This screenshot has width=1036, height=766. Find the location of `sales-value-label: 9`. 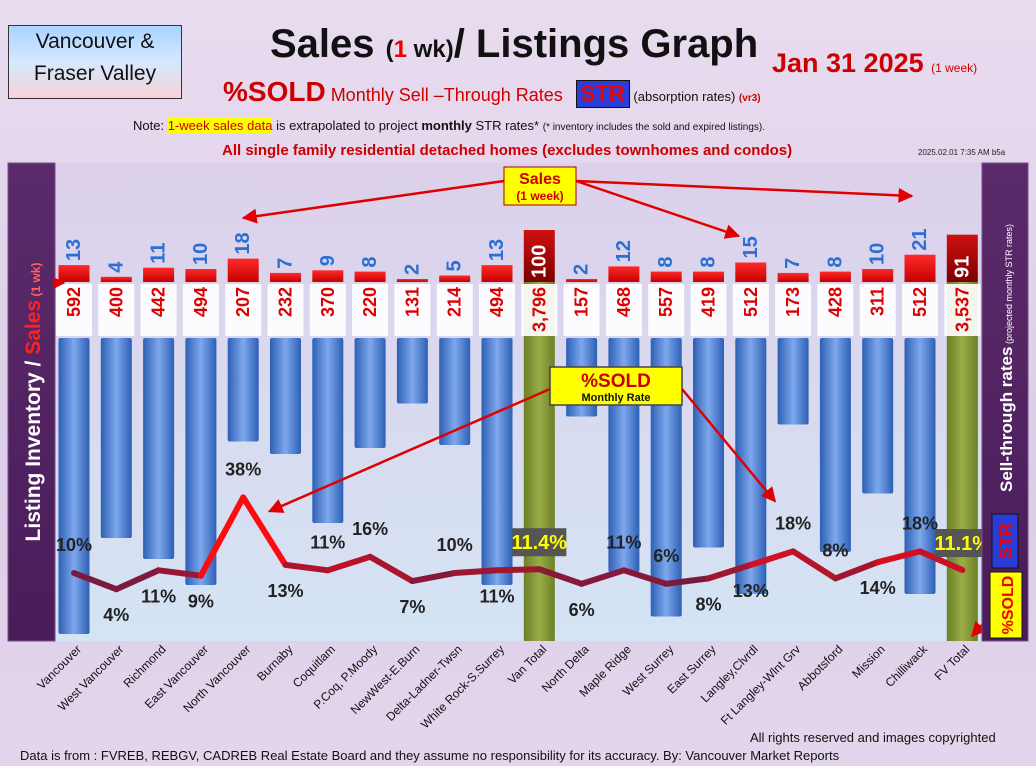

sales-value-label: 9 is located at coordinates (328, 260).